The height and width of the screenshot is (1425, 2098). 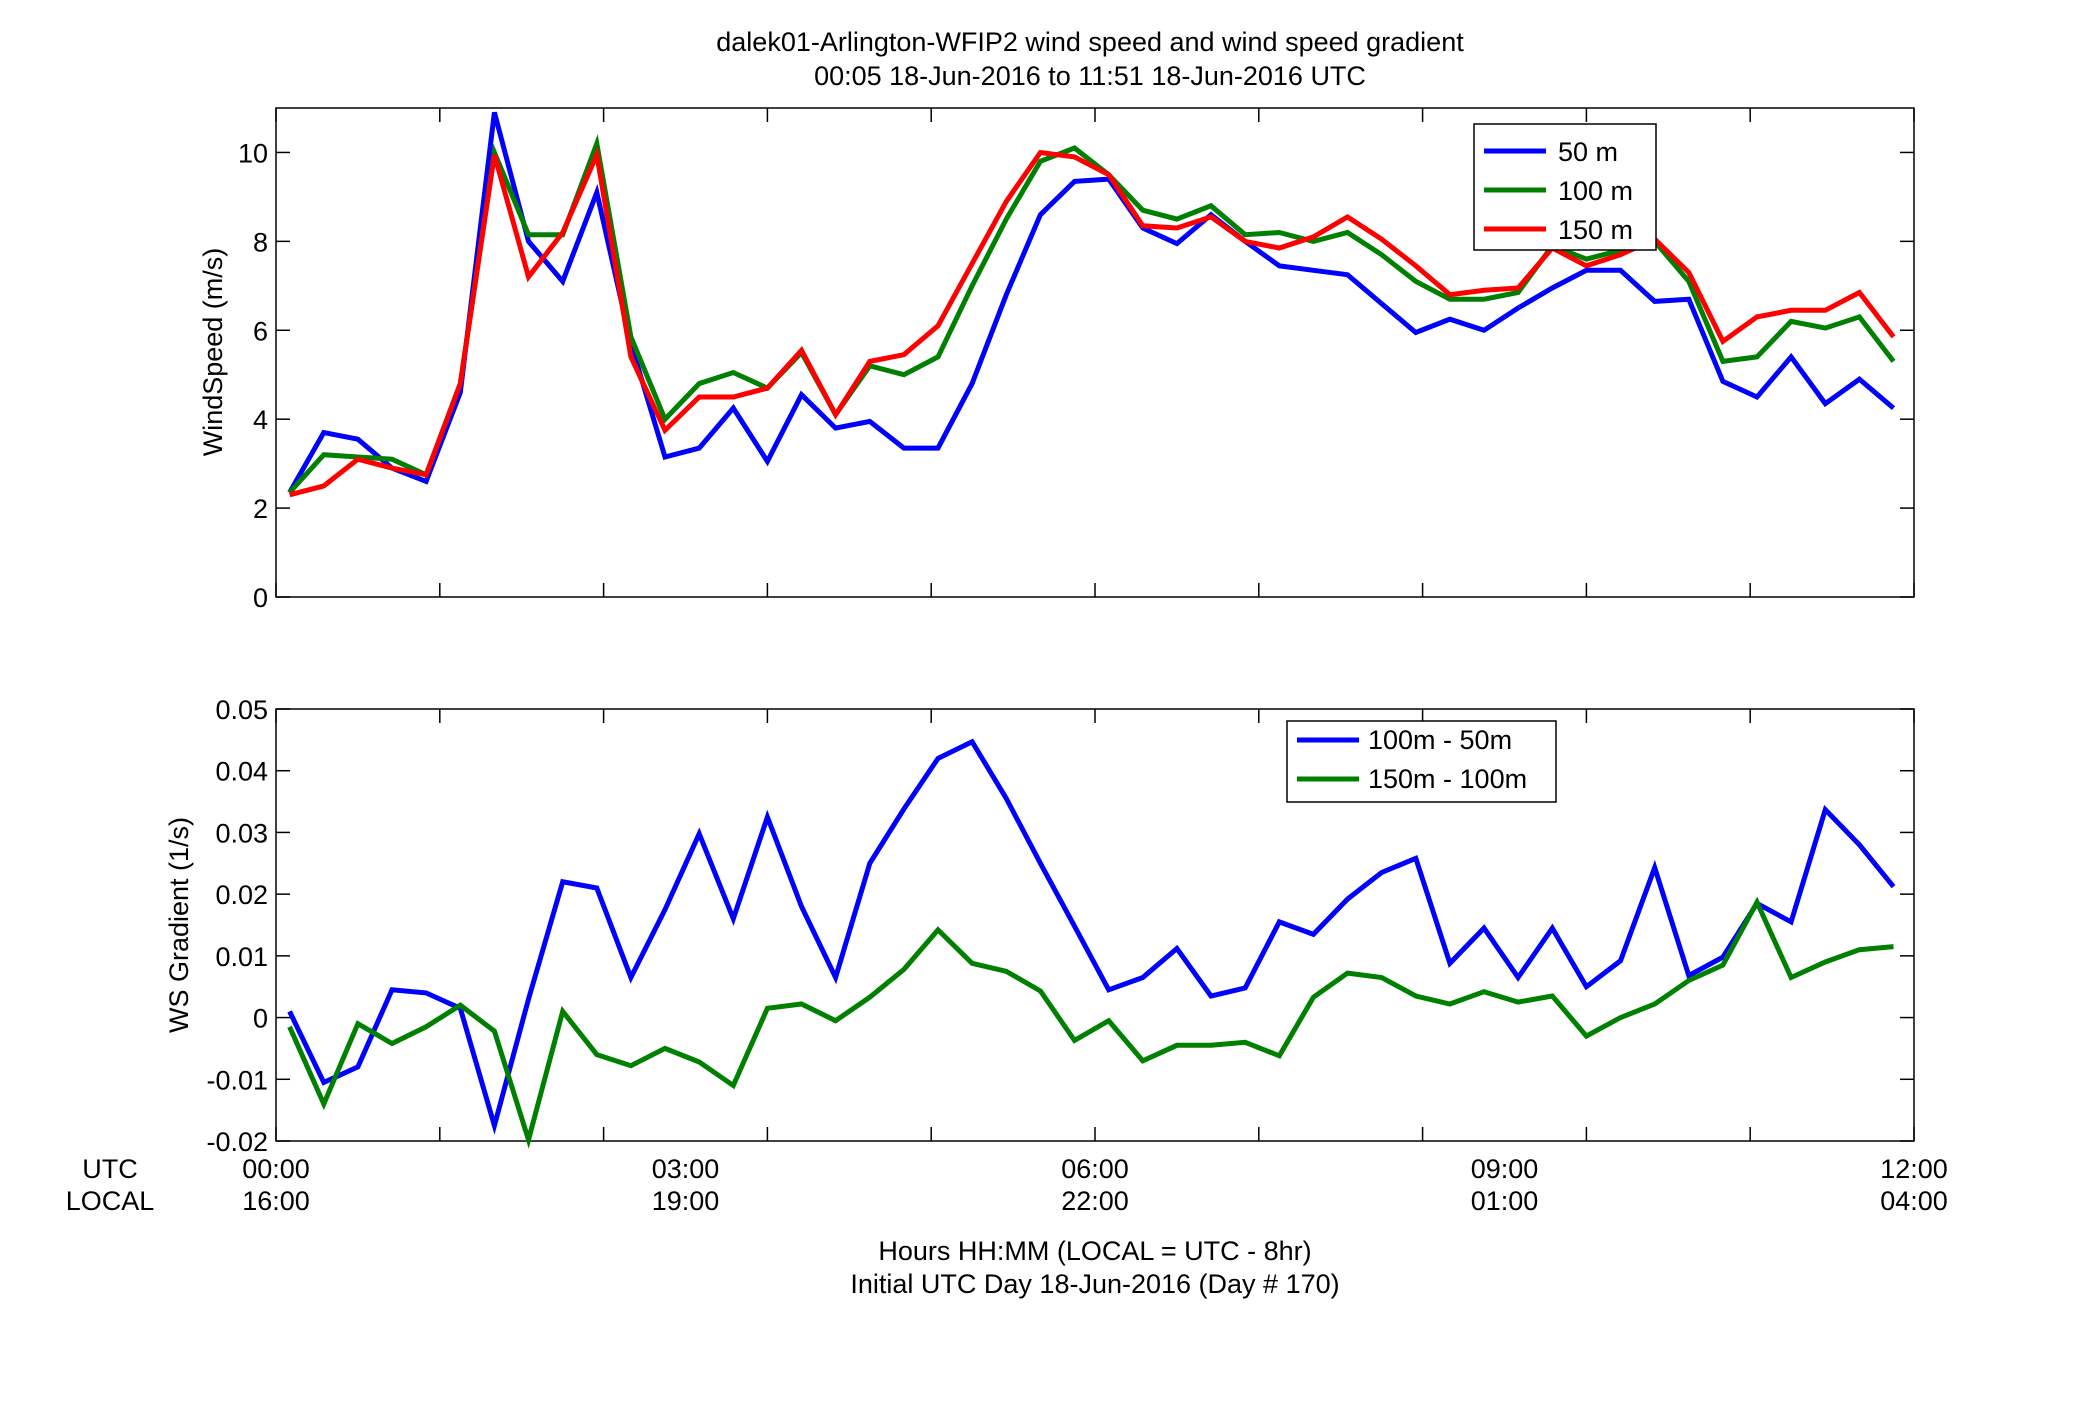 I want to click on windspeed-y-axis-label: WindSpeed (m/s), so click(x=213, y=352).